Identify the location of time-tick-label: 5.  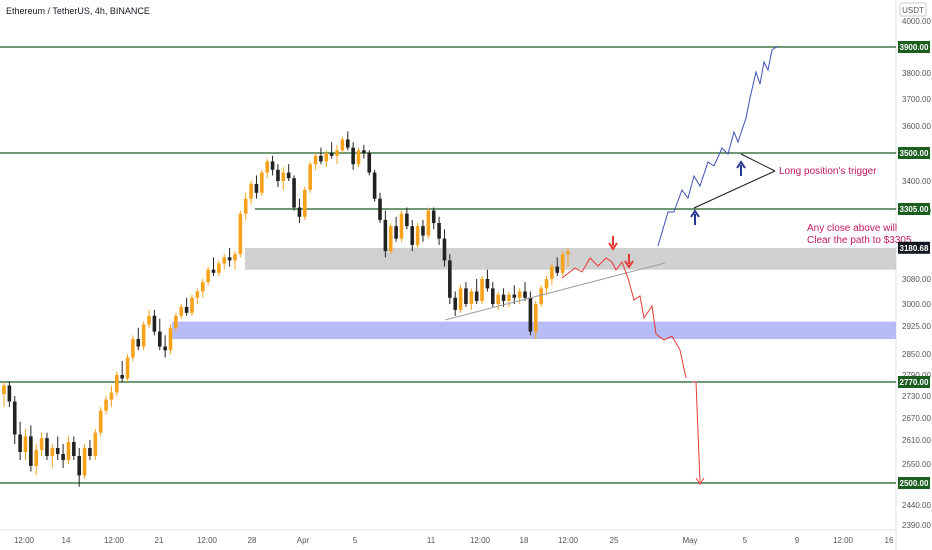
(745, 540).